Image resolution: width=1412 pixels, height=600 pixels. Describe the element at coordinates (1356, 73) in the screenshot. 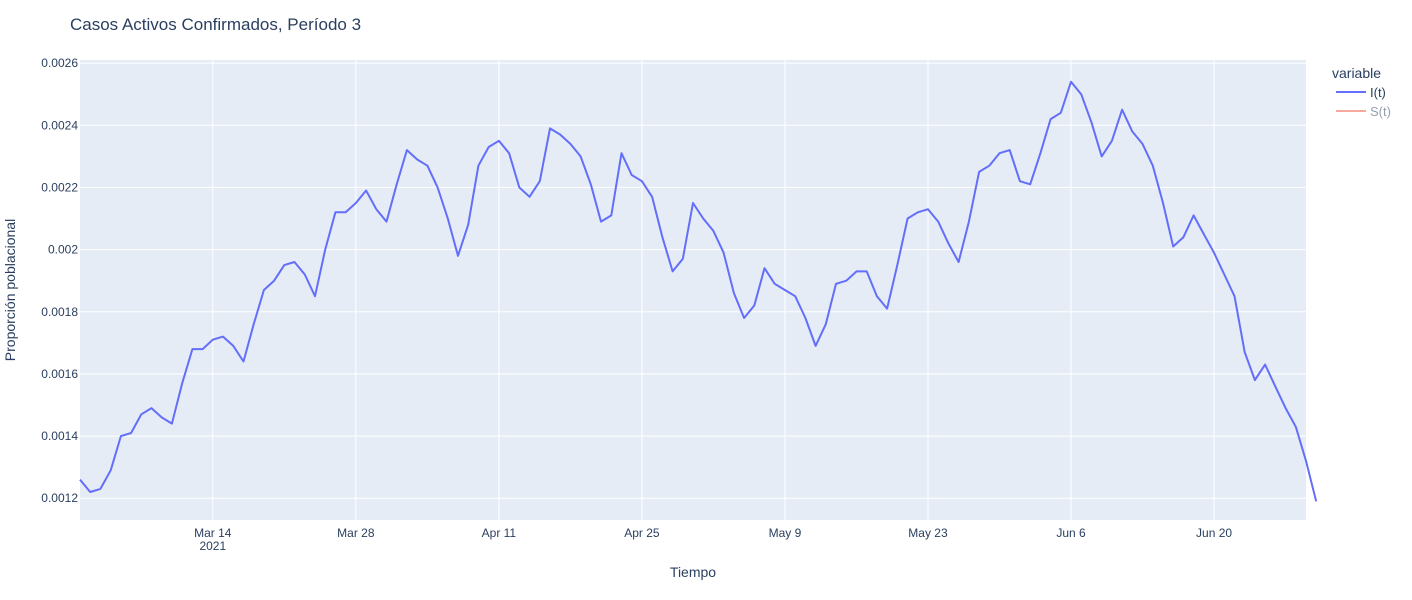

I see `legend-title: variable` at that location.